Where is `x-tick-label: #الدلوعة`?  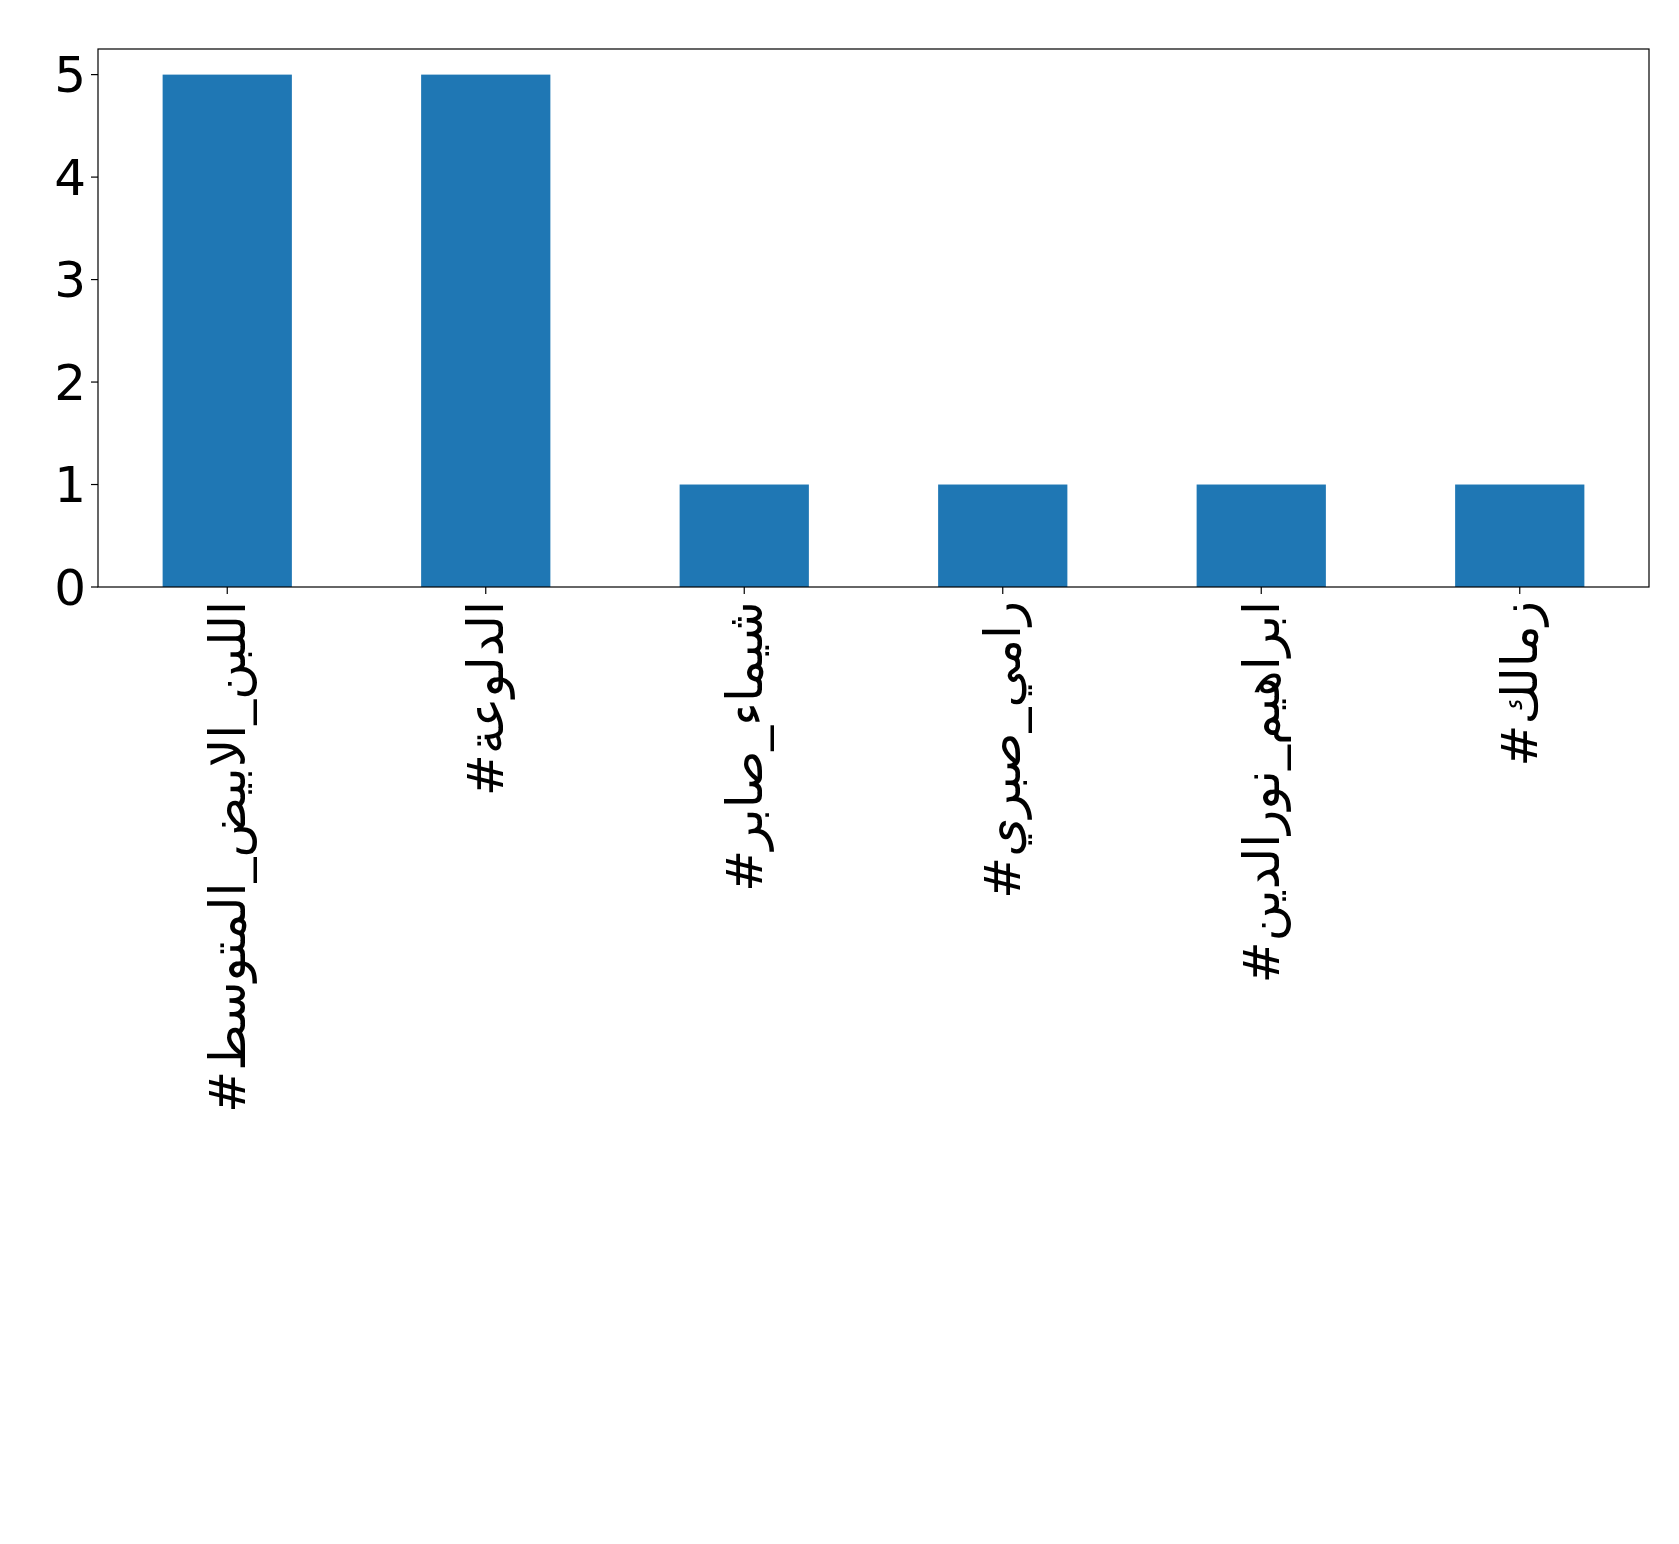 x-tick-label: #الدلوعة is located at coordinates (486, 698).